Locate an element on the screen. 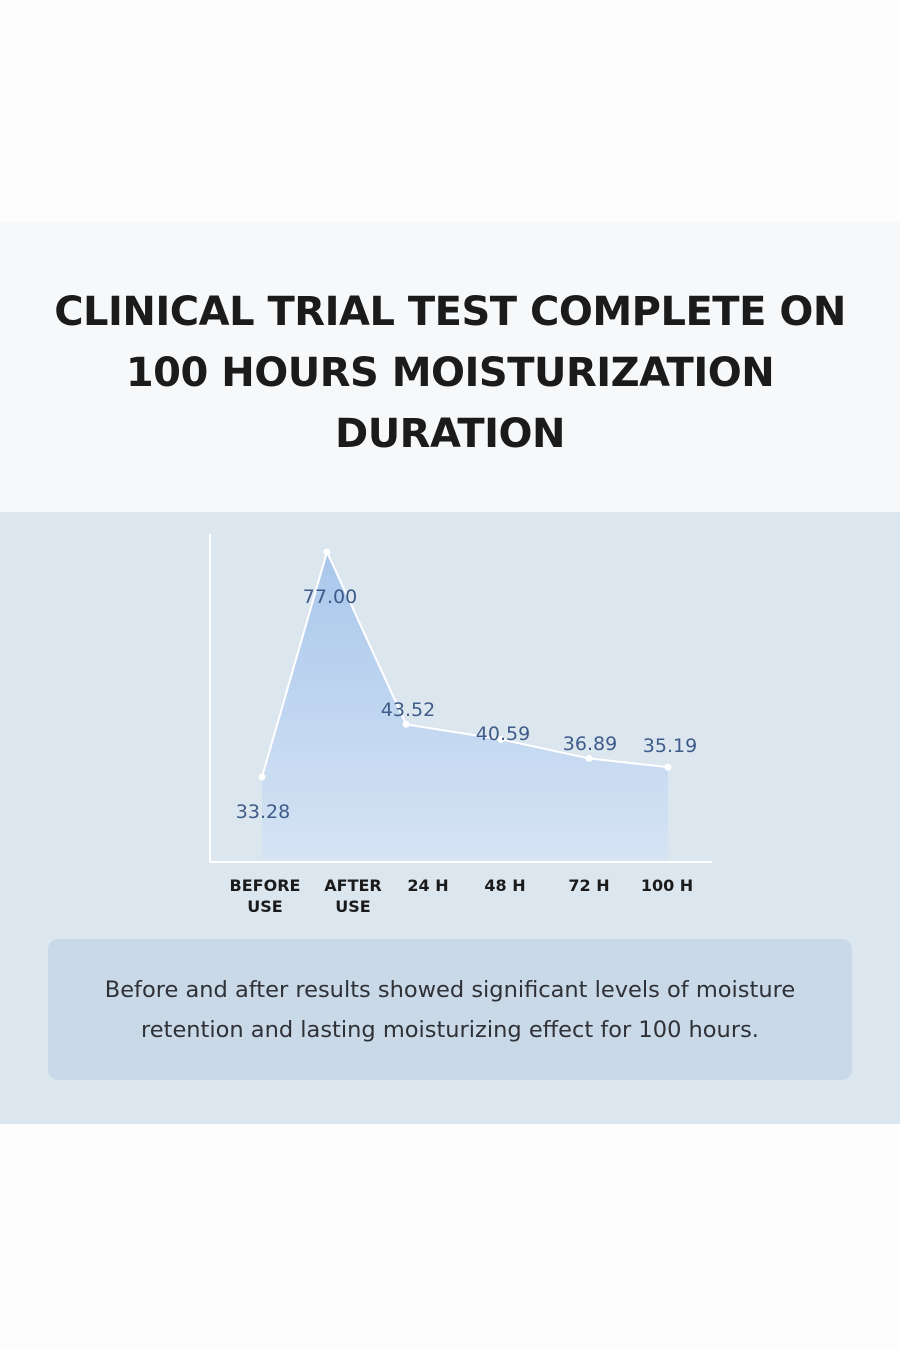  title-line-2: 100 HOURS MOISTURIZATION is located at coordinates (450, 373).